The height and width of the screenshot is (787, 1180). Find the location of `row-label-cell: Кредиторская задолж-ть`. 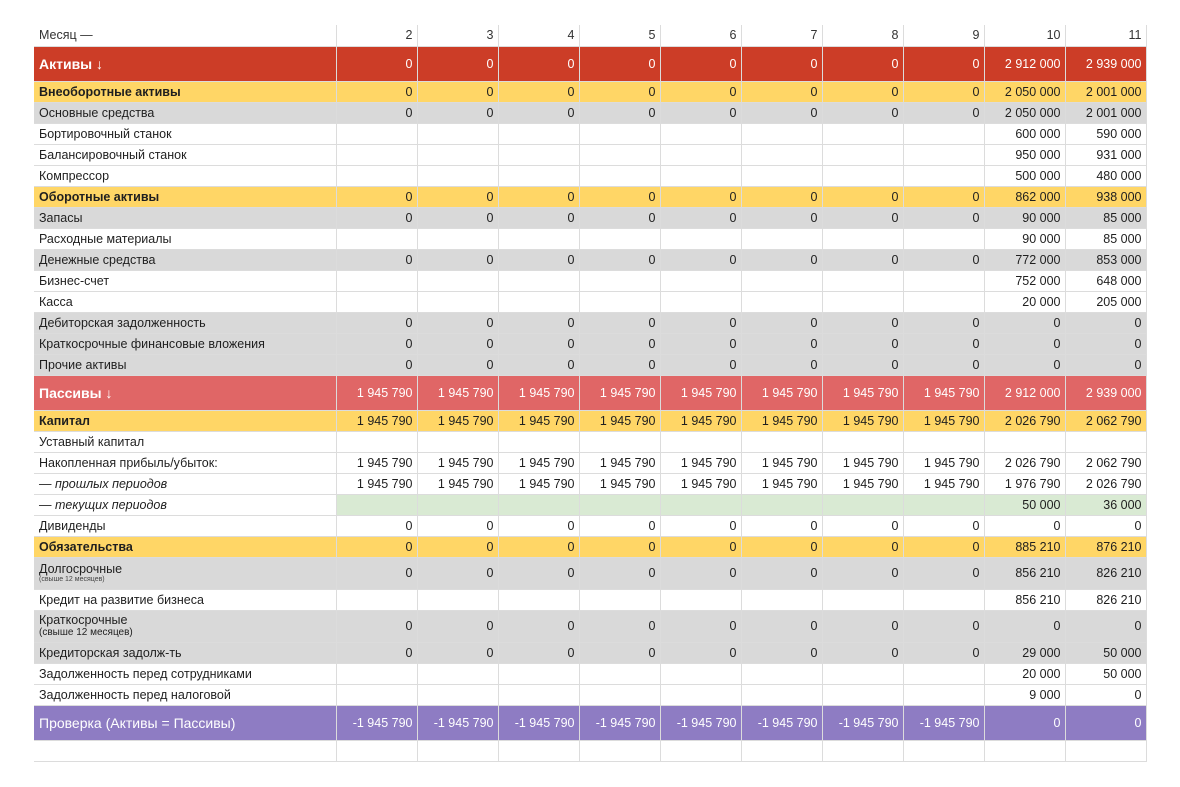

row-label-cell: Кредиторская задолж-ть is located at coordinates (185, 653).